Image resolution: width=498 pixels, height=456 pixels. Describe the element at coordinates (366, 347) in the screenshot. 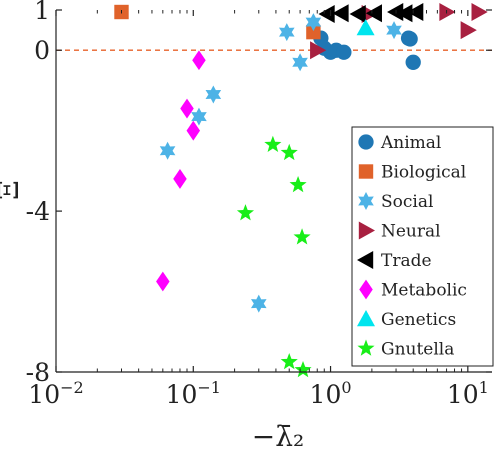

I see `legend-marker-gnutella` at that location.